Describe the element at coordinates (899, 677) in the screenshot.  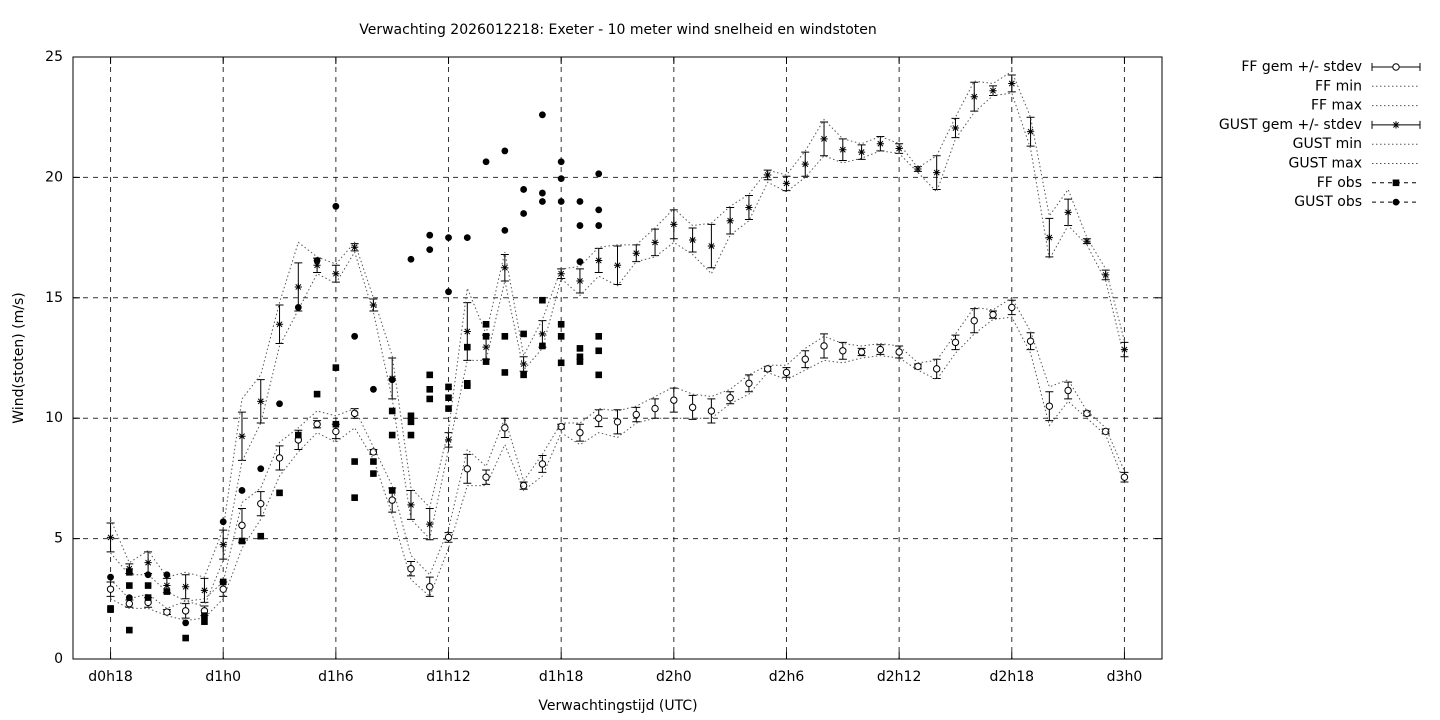
I see `x-tick-label: d2h12` at that location.